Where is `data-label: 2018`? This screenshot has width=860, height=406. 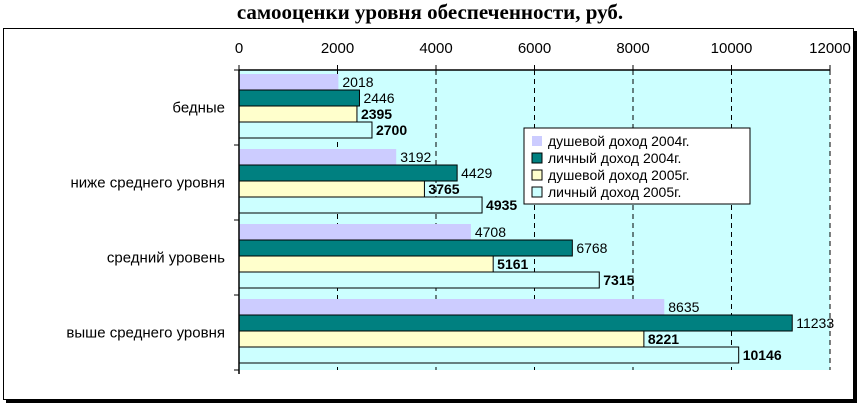 data-label: 2018 is located at coordinates (357, 82).